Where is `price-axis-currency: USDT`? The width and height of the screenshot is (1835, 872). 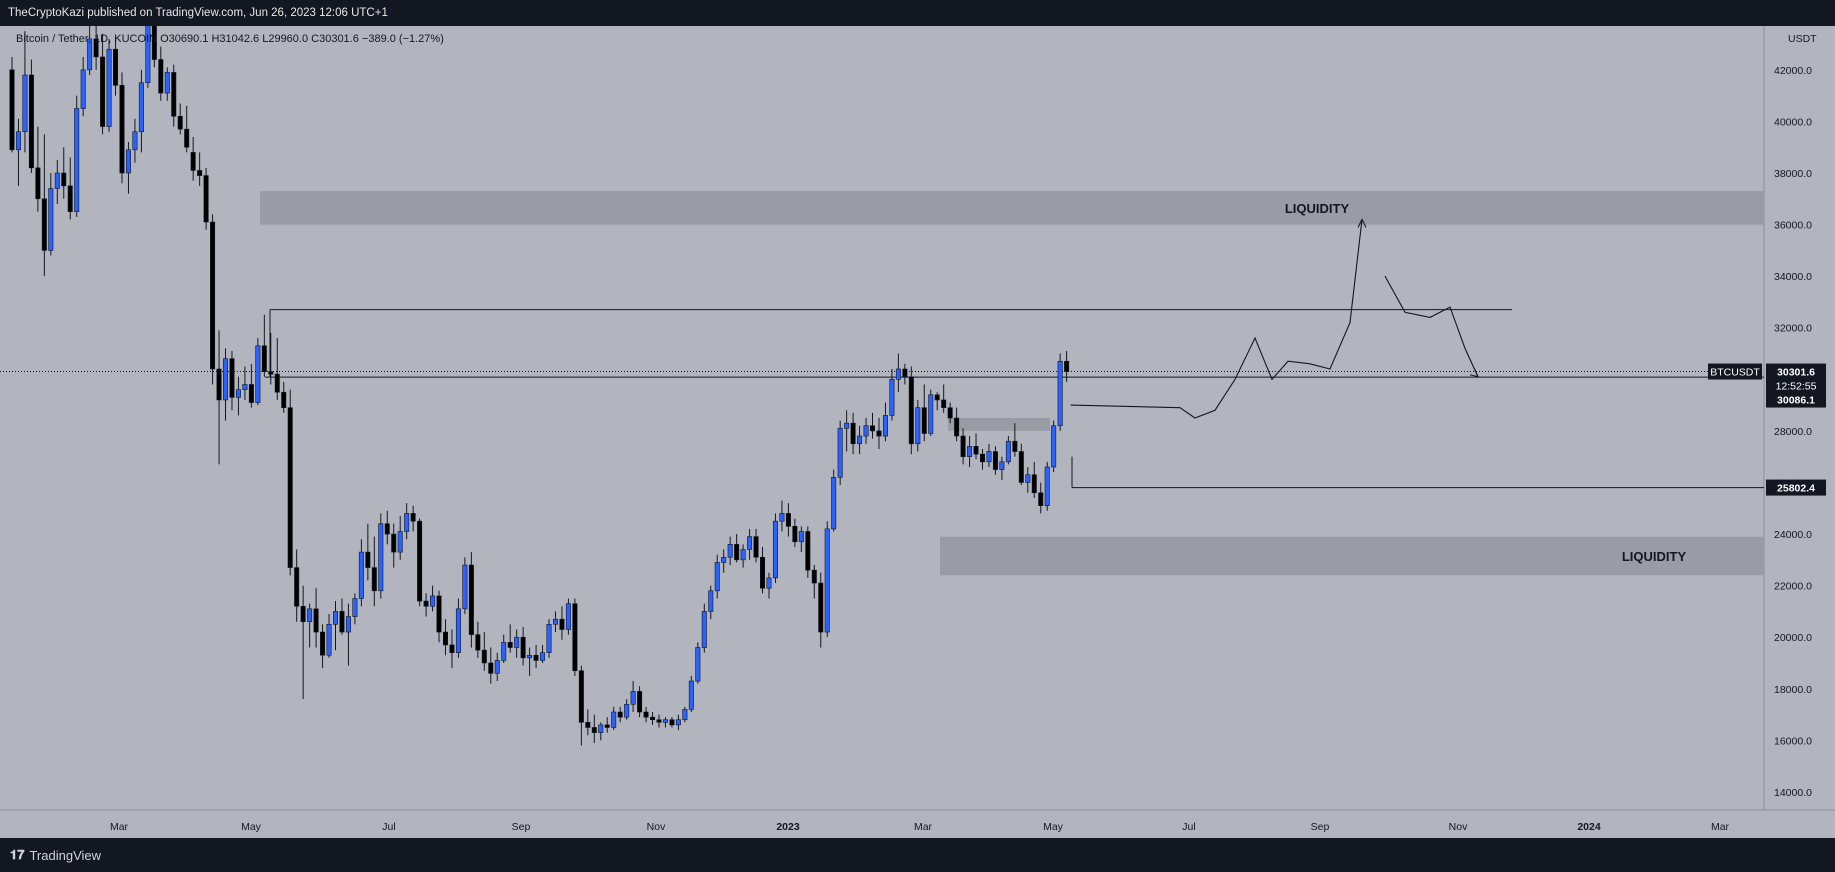 price-axis-currency: USDT is located at coordinates (1802, 39).